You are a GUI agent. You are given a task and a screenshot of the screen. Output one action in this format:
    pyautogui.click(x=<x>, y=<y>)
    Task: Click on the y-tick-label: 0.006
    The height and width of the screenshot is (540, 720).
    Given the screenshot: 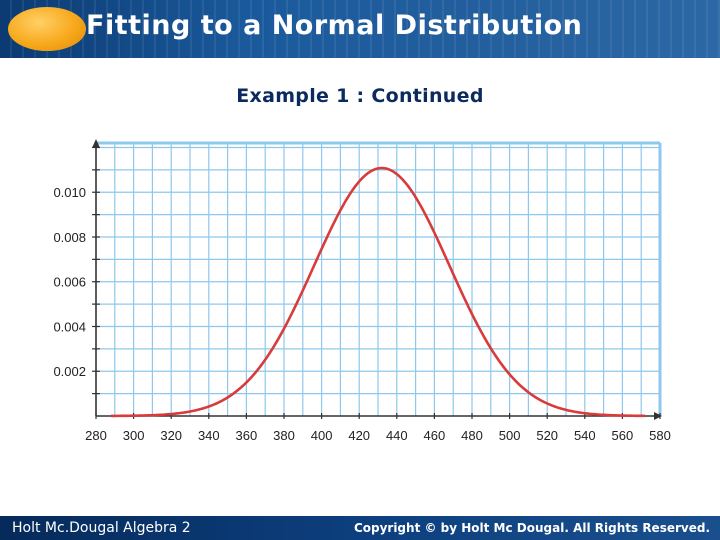 What is the action you would take?
    pyautogui.click(x=69, y=282)
    